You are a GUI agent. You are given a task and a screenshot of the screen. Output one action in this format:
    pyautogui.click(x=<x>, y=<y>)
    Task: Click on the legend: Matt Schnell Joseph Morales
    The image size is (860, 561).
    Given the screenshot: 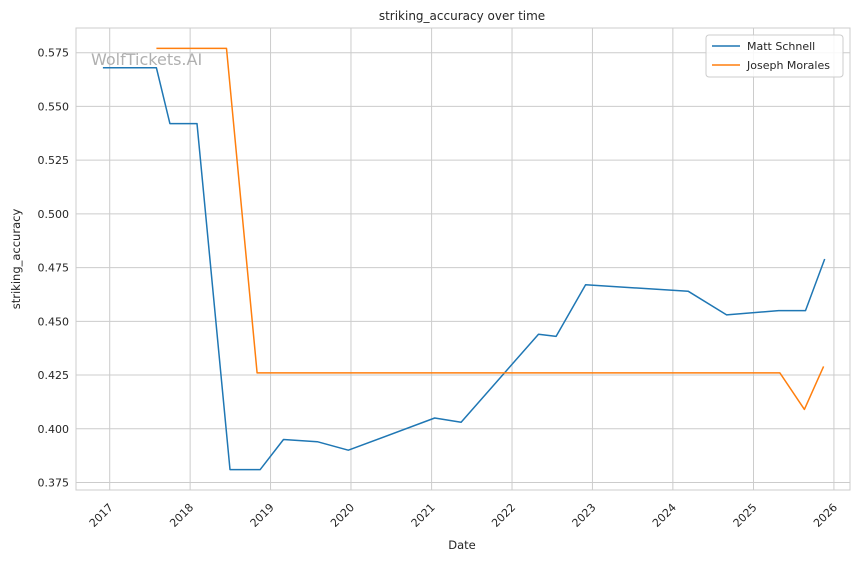 What is the action you would take?
    pyautogui.click(x=774, y=56)
    